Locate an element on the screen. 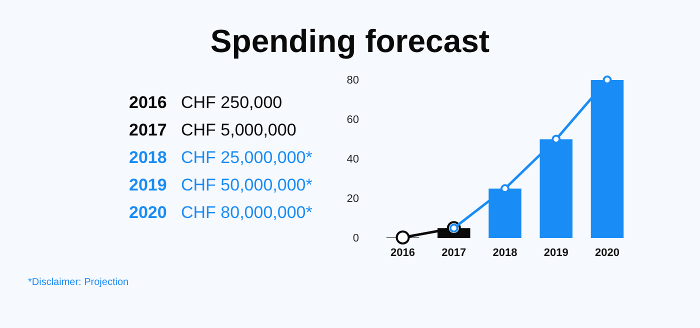  text: CHF 50,000,000* is located at coordinates (247, 185).